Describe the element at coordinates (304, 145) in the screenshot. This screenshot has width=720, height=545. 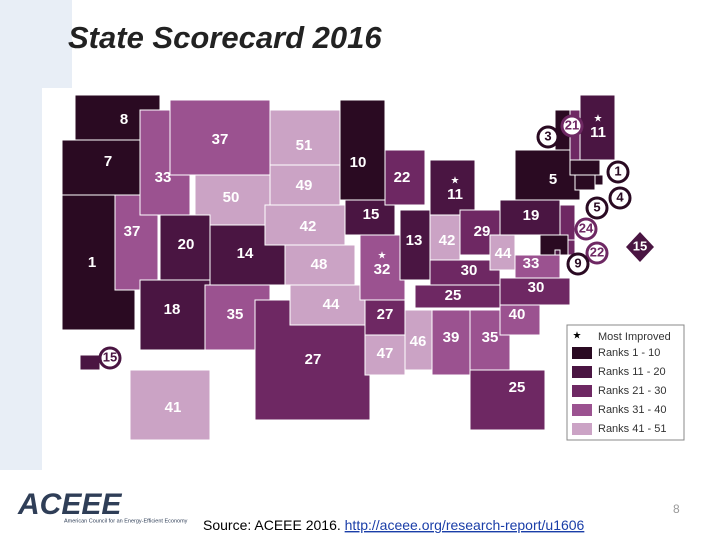
I see `state-rank: 51` at that location.